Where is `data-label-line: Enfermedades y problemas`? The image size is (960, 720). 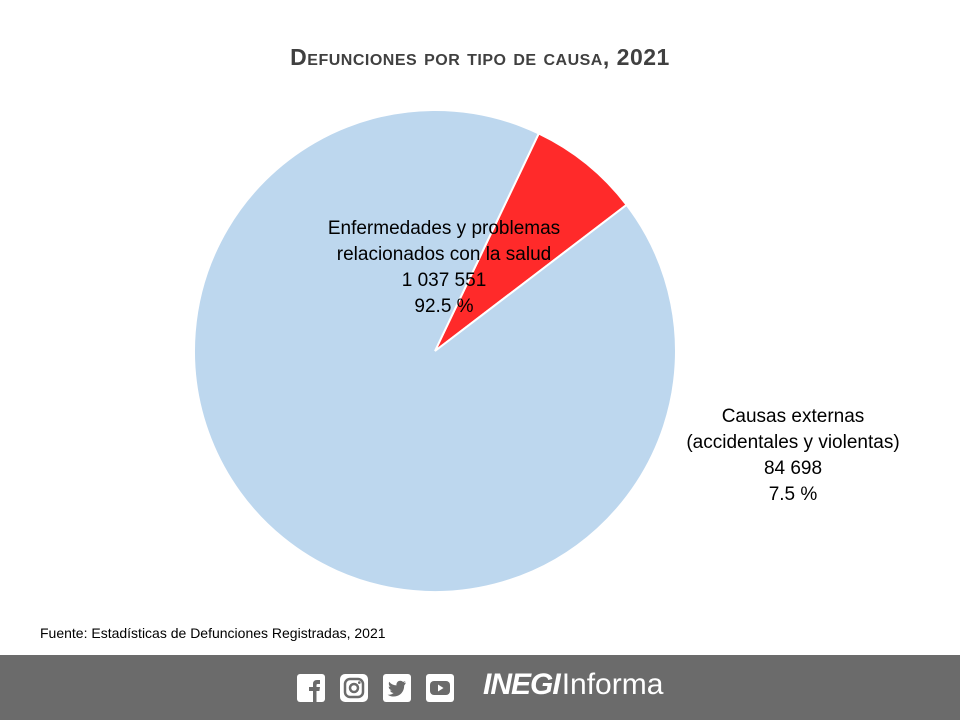 data-label-line: Enfermedades y problemas is located at coordinates (444, 228).